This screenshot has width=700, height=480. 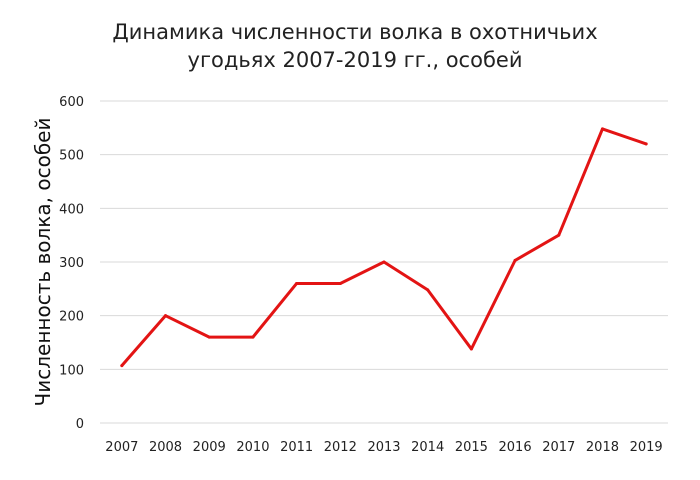 What do you see at coordinates (427, 447) in the screenshot?
I see `x-tick-label: 2014` at bounding box center [427, 447].